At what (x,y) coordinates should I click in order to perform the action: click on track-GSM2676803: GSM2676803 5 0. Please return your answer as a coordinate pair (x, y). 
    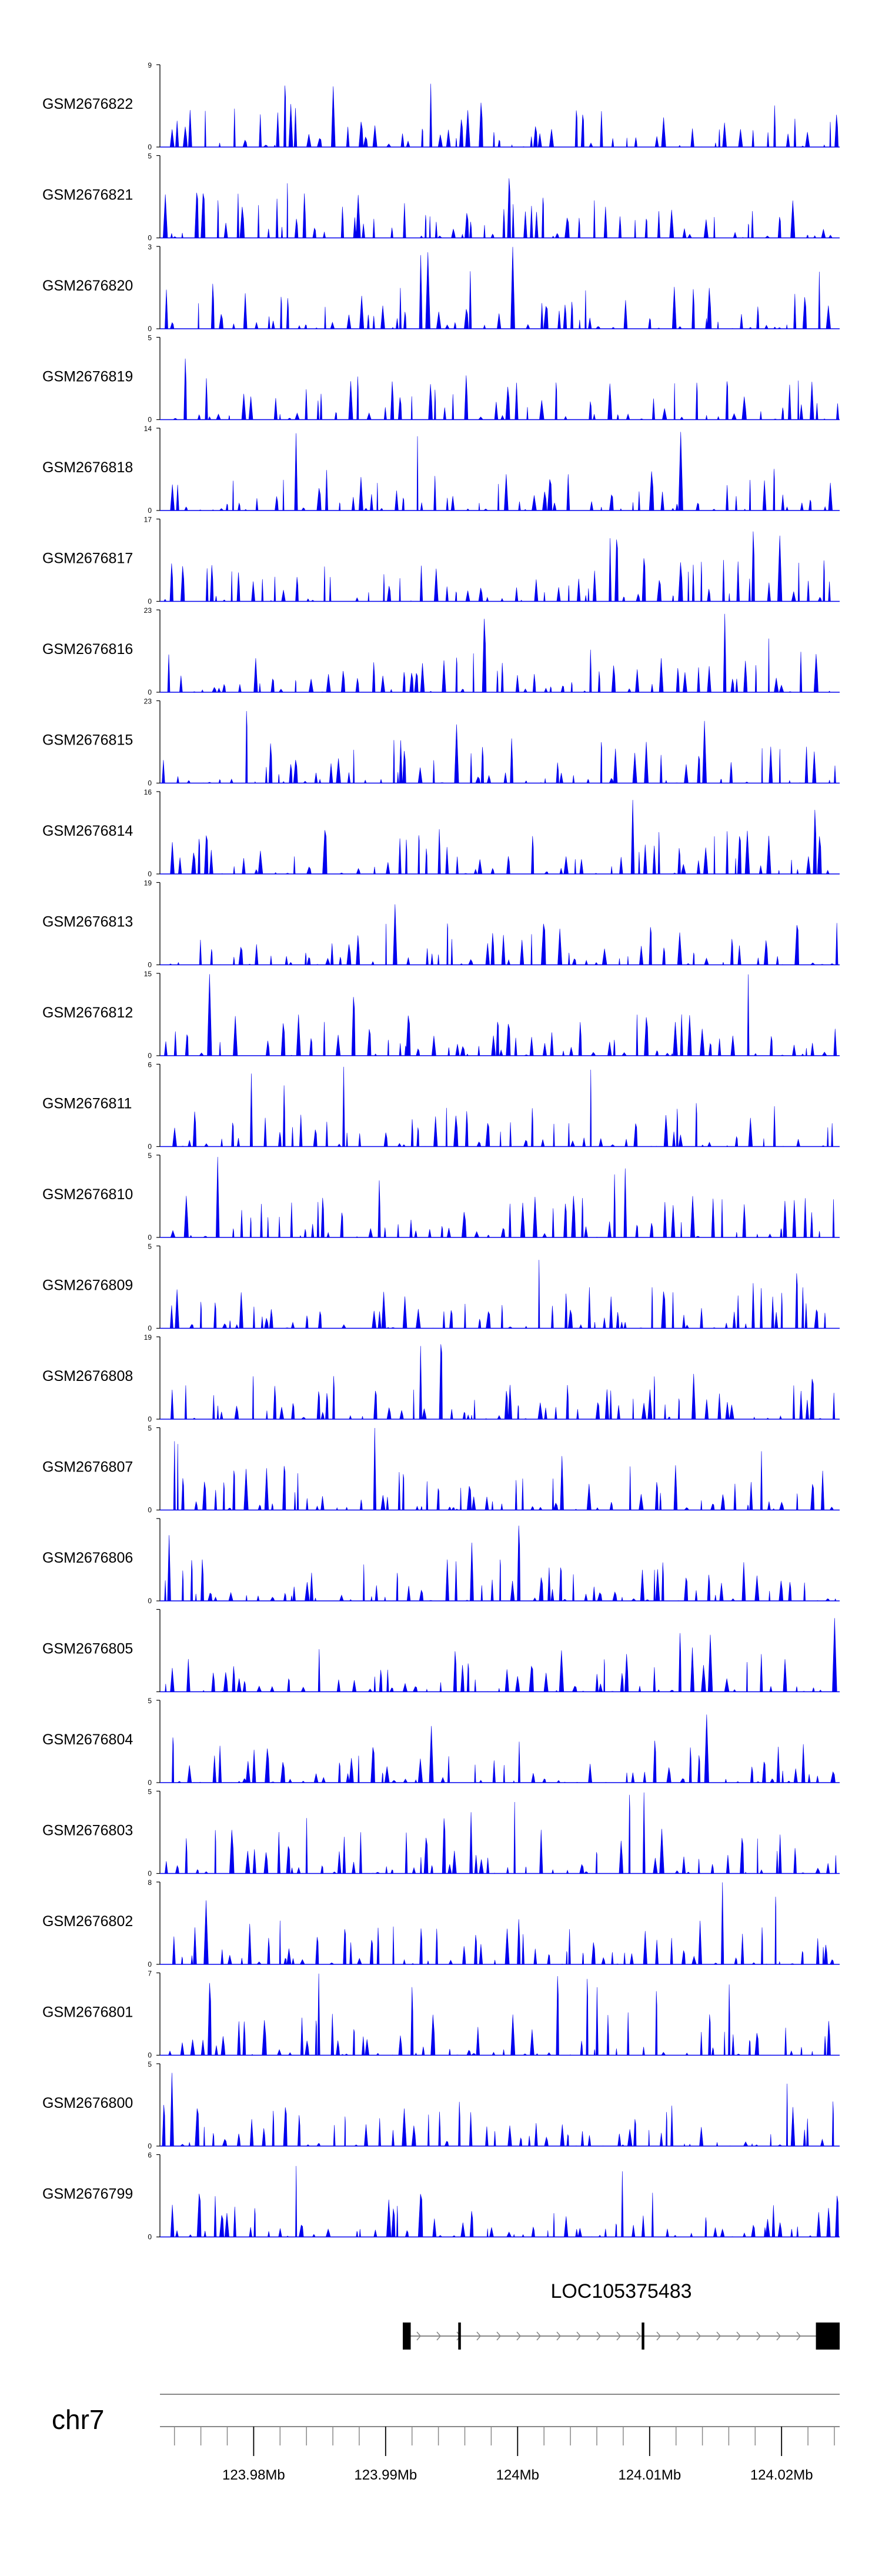
    Looking at the image, I should click on (441, 1833).